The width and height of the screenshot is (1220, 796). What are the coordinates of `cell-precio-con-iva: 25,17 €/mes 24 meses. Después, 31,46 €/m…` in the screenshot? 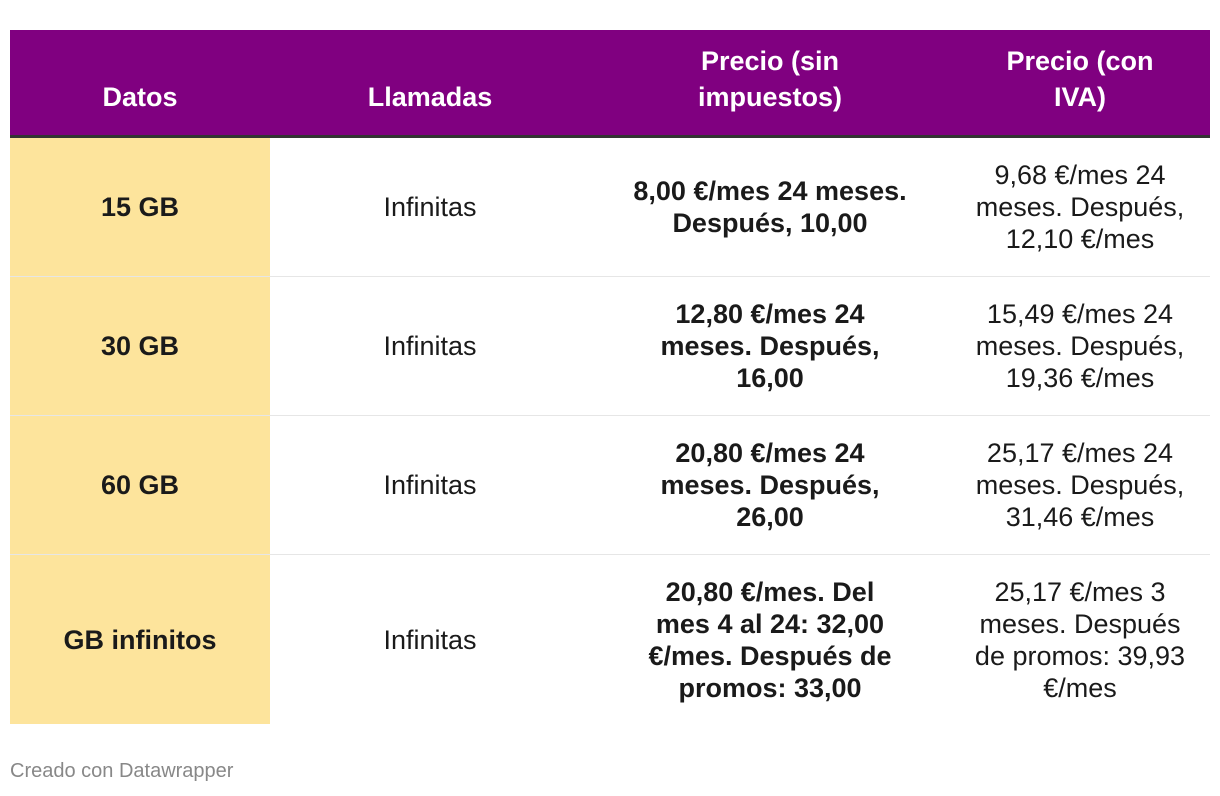 It's located at (1080, 485).